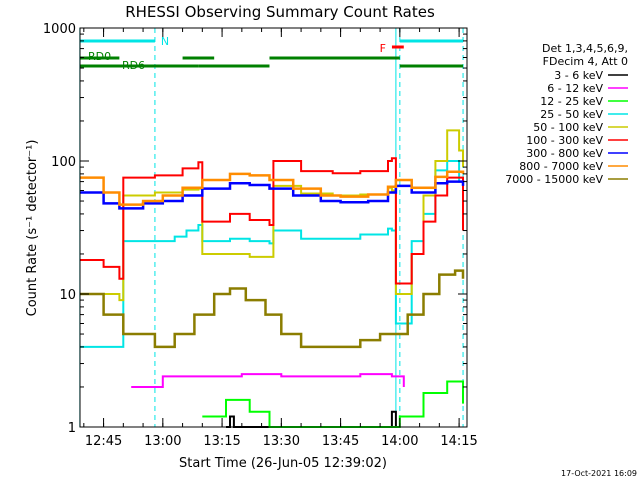  Describe the element at coordinates (165, 41) in the screenshot. I see `status-label-n: N` at that location.